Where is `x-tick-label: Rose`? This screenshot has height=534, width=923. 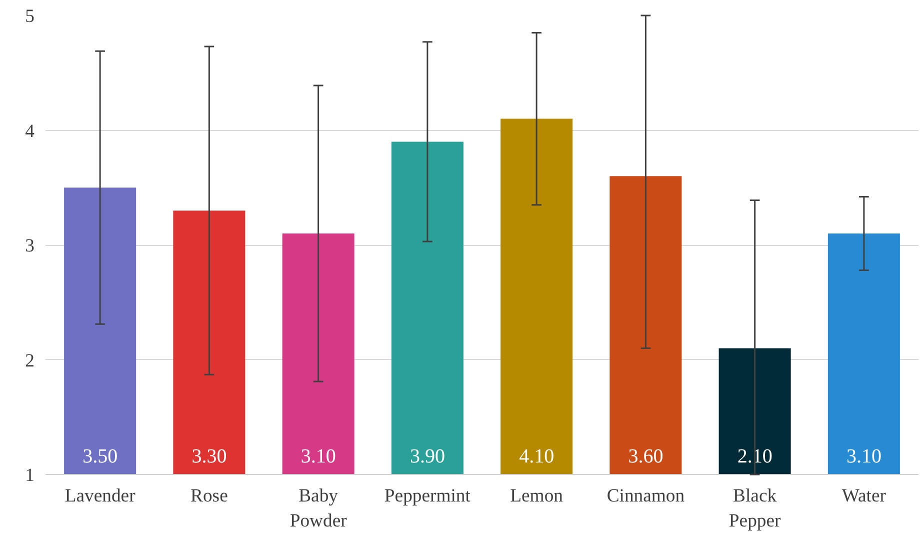
x-tick-label: Rose is located at coordinates (209, 496).